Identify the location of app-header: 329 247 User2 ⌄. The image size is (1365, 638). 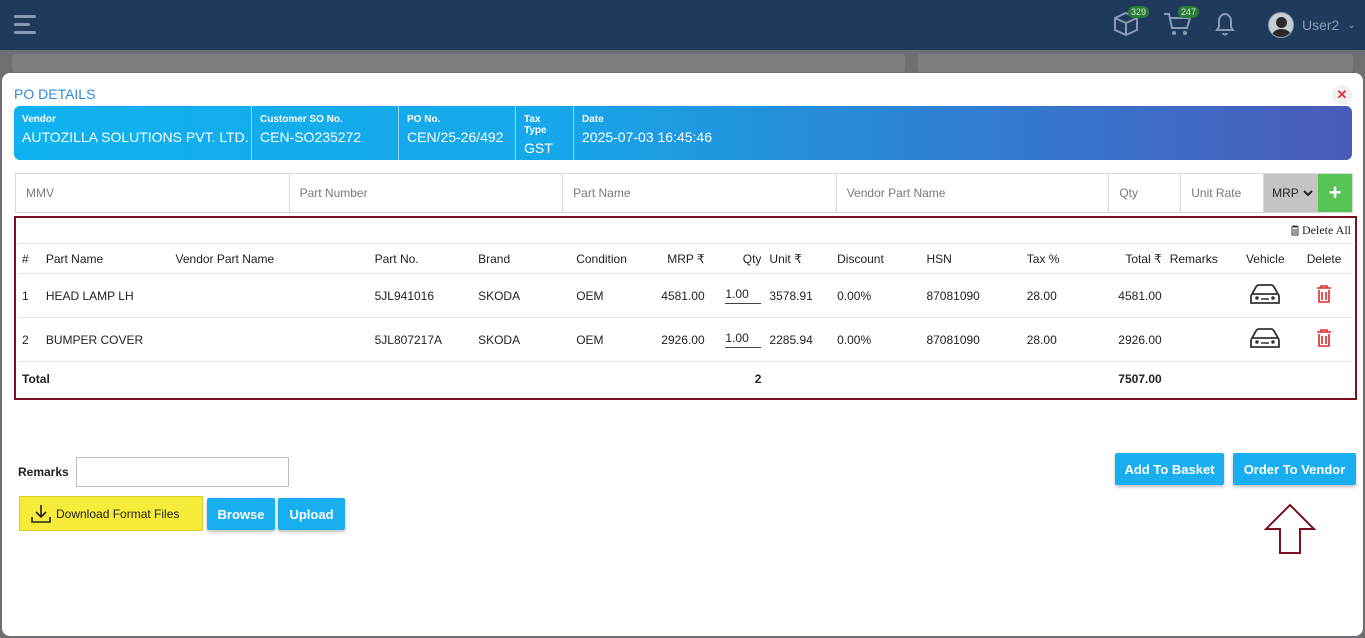
(682, 25).